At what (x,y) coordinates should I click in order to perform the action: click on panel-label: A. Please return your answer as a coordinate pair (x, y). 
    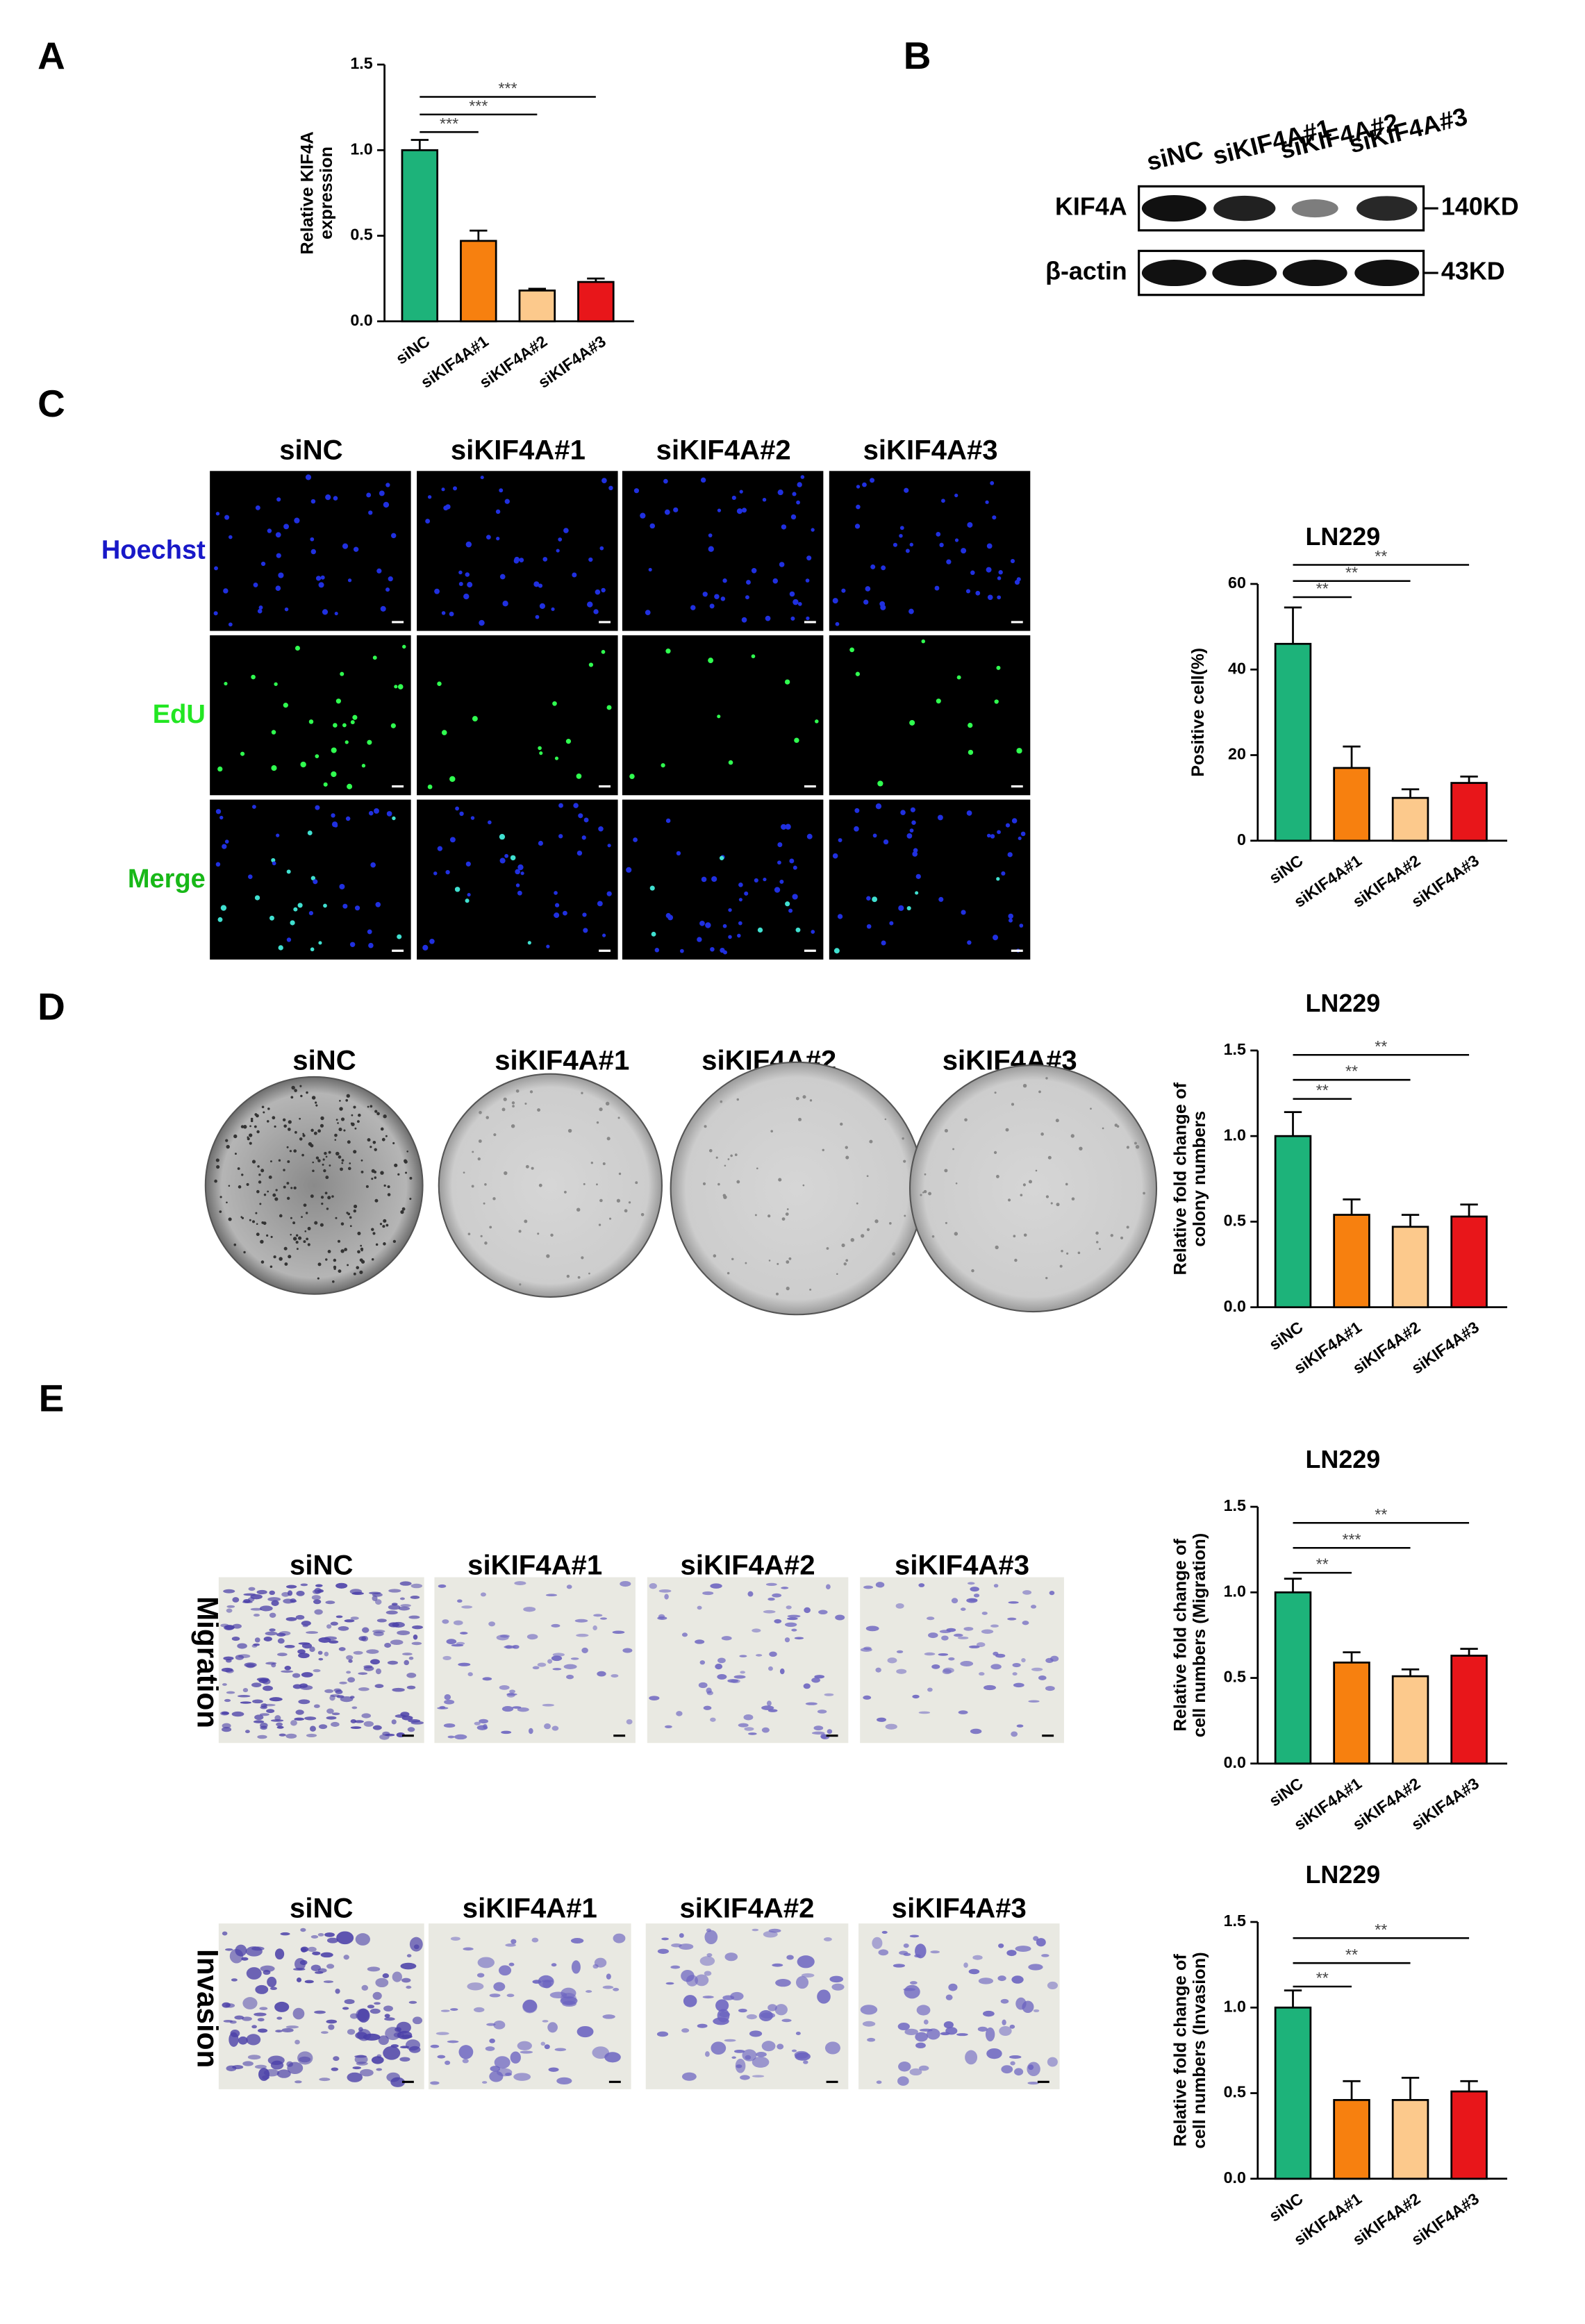
    Looking at the image, I should click on (51, 55).